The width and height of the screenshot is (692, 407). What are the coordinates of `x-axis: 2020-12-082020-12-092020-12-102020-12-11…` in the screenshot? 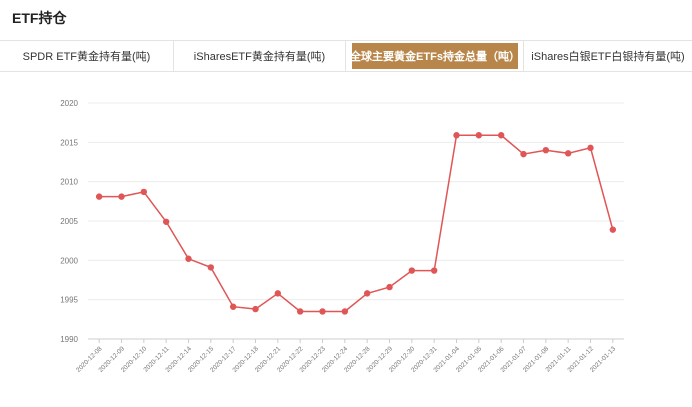 It's located at (346, 356).